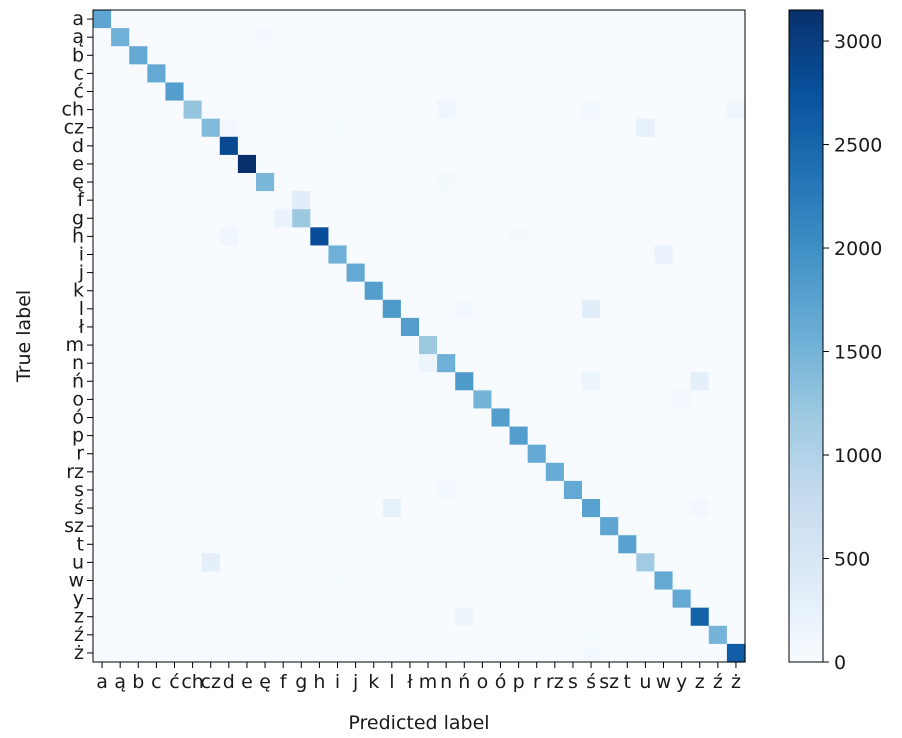  Describe the element at coordinates (78, 436) in the screenshot. I see `y-tick-label: p` at that location.